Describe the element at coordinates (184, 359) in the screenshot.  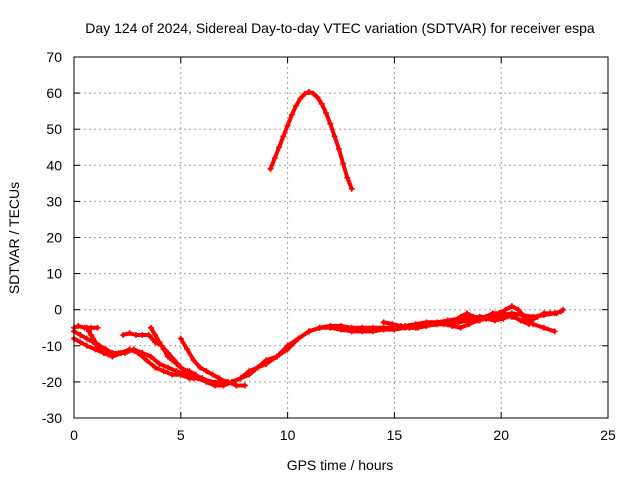
I see `series-arc-d` at that location.